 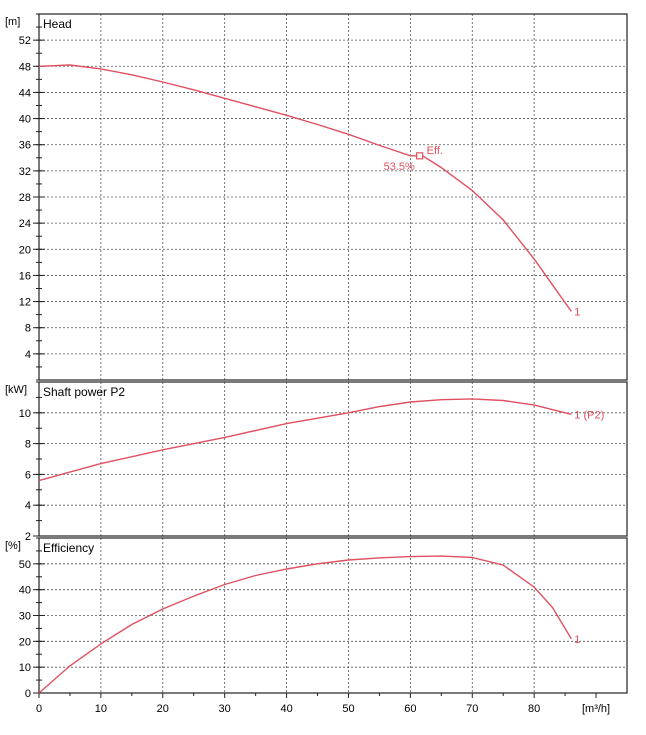 What do you see at coordinates (101, 709) in the screenshot?
I see `x-tick-label: 10` at bounding box center [101, 709].